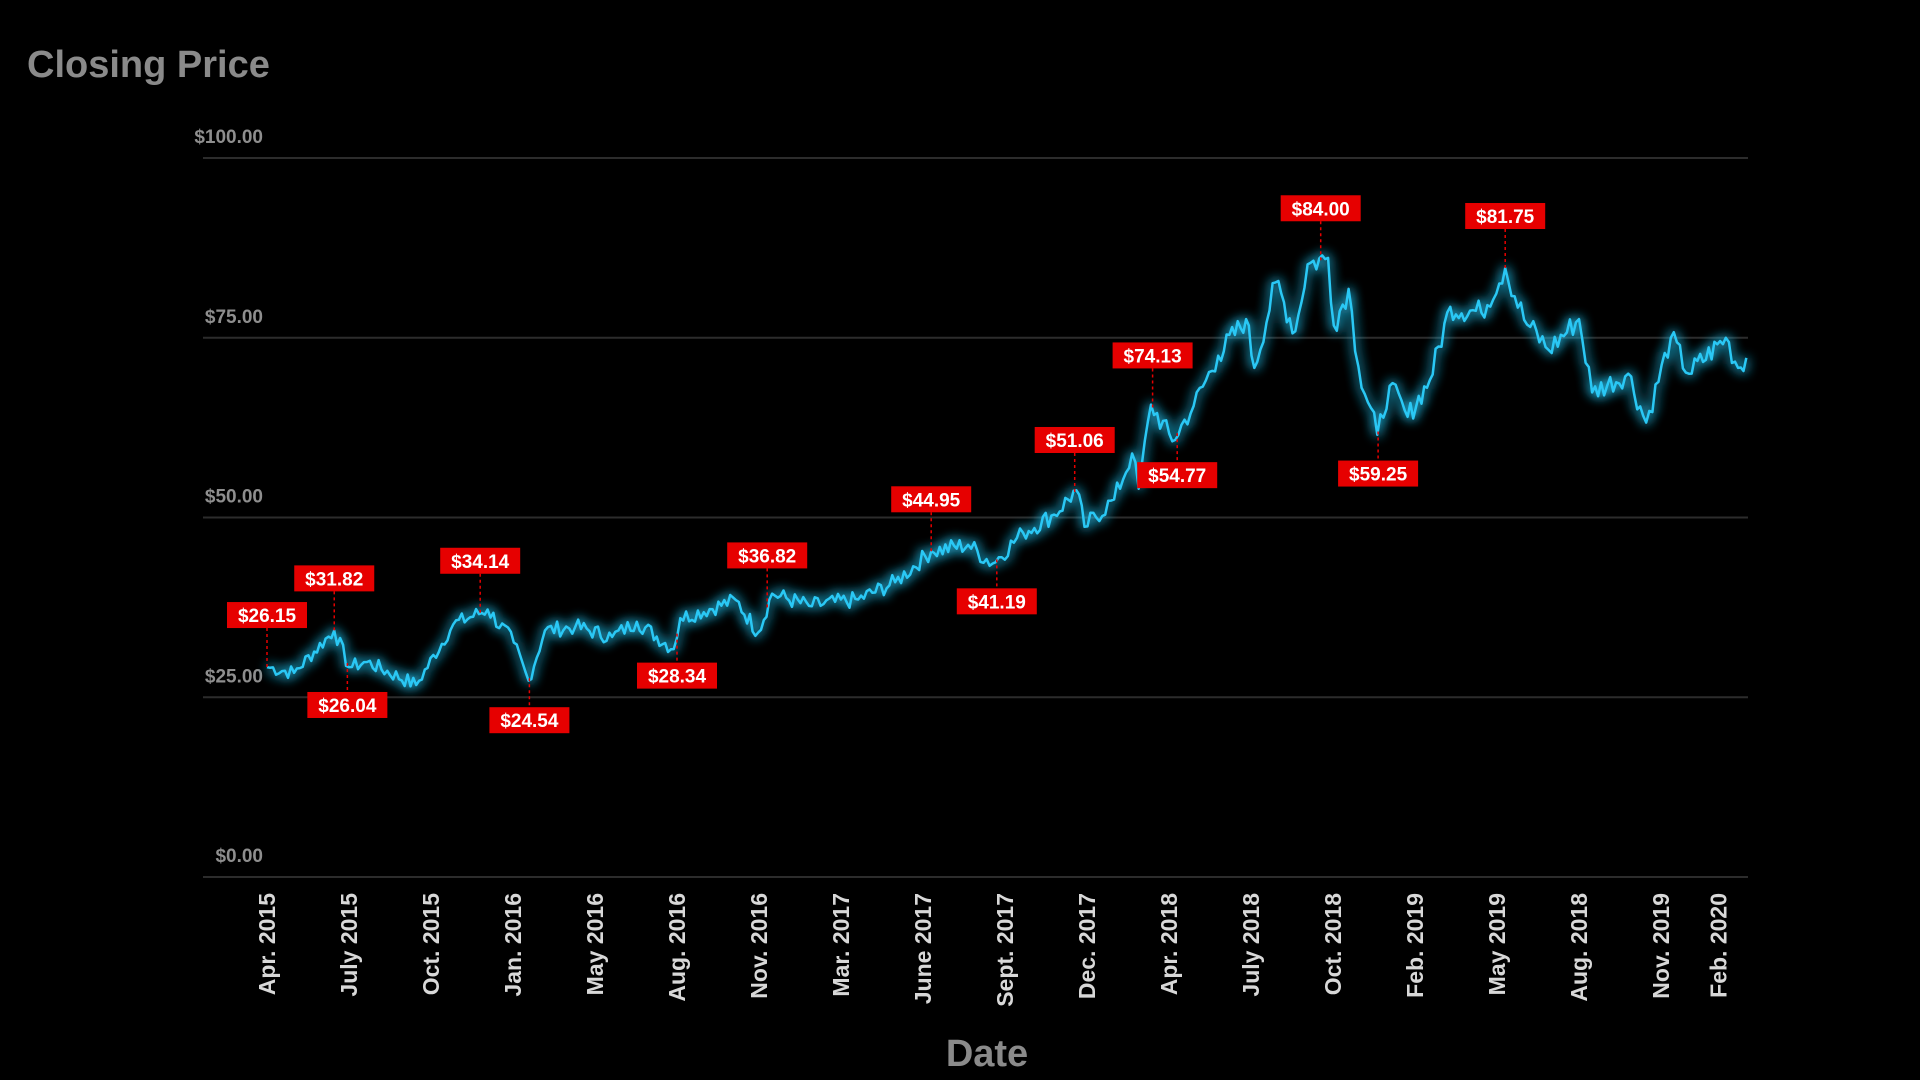  I want to click on y-tick-label: $0.00, so click(239, 856).